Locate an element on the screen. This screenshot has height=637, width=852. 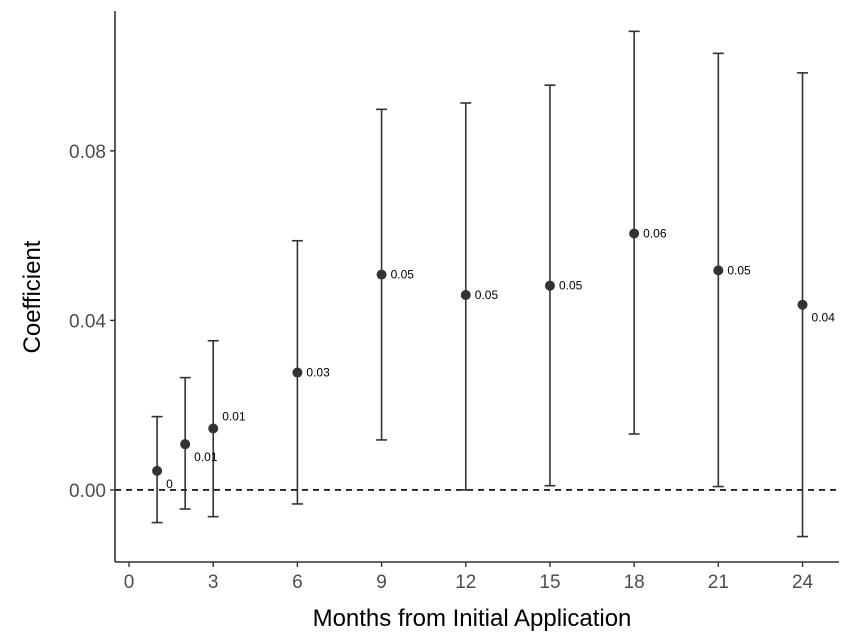
data-label-3: 0.01 is located at coordinates (234, 416).